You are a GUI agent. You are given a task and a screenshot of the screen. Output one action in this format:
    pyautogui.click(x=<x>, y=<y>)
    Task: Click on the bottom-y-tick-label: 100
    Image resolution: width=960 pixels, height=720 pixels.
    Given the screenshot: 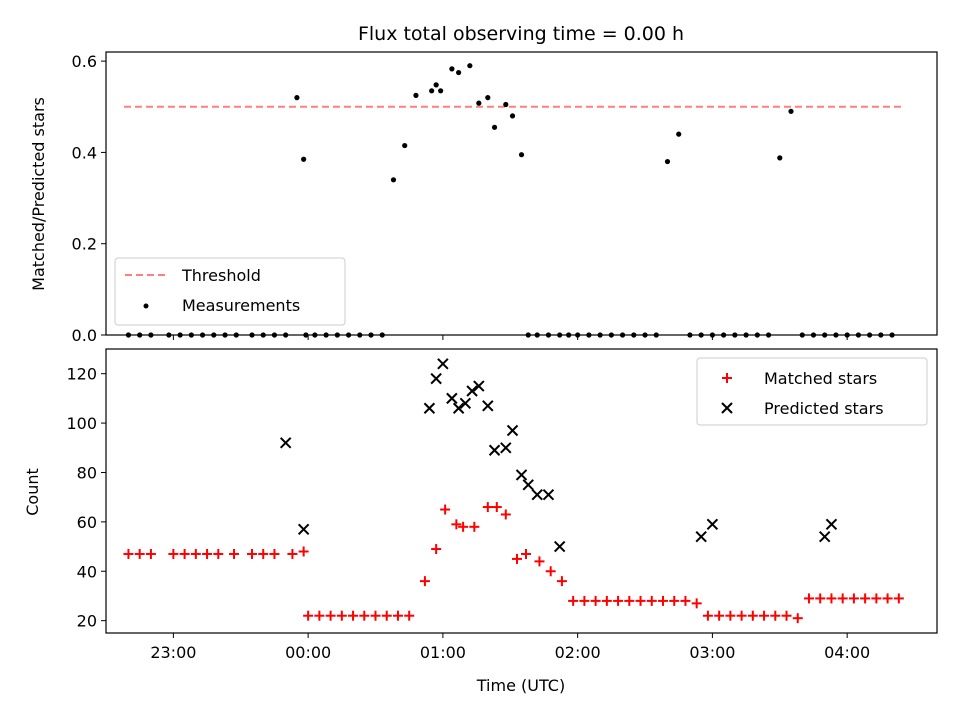 What is the action you would take?
    pyautogui.click(x=81, y=423)
    